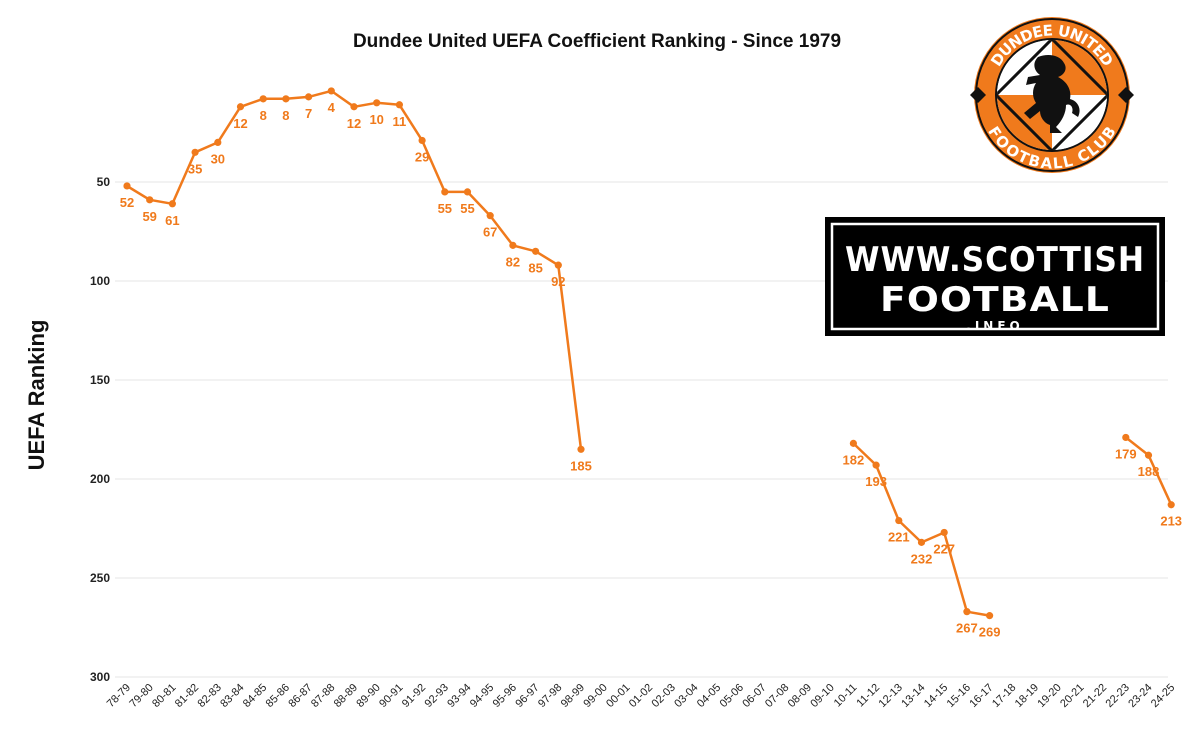 The height and width of the screenshot is (739, 1200). Describe the element at coordinates (1027, 696) in the screenshot. I see `x-tick-label: 18-19` at that location.